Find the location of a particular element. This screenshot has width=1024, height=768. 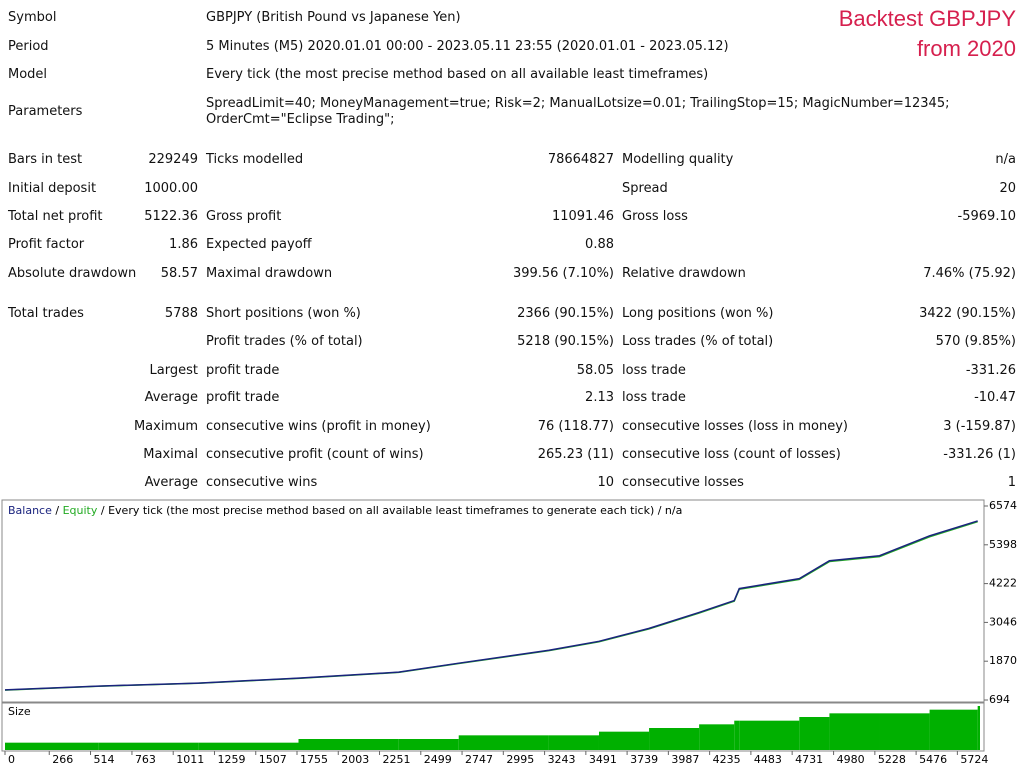

x-tick-label: 3243 is located at coordinates (562, 759).